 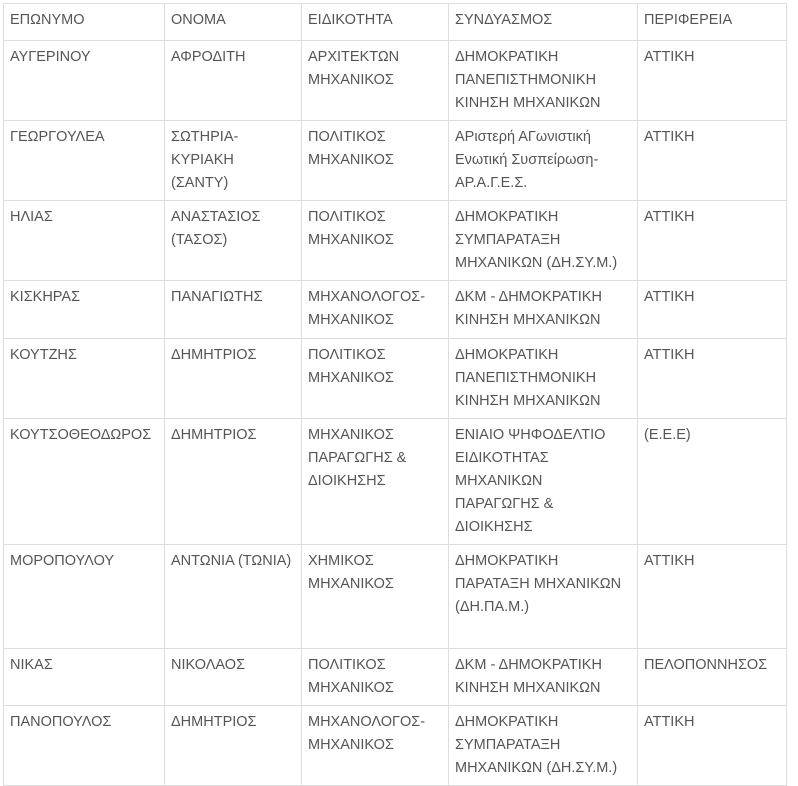 What do you see at coordinates (543, 22) in the screenshot?
I see `column-header-coalition: ΣΥΝΔΥΑΣΜΟΣ` at bounding box center [543, 22].